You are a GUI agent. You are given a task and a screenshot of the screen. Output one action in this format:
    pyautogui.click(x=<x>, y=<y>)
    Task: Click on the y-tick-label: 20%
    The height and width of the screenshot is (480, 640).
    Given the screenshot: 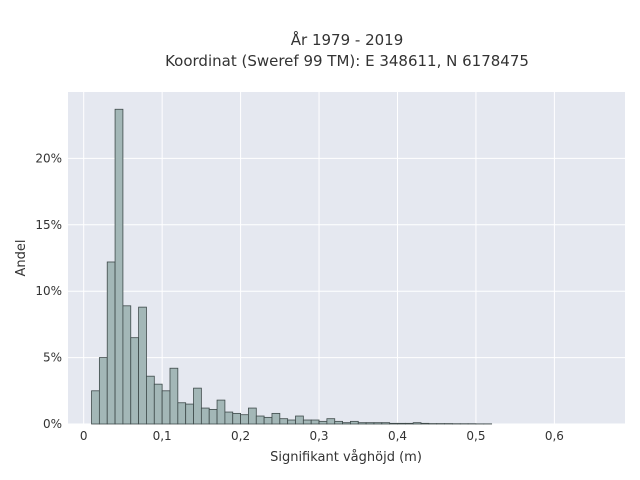 What is the action you would take?
    pyautogui.click(x=48, y=158)
    